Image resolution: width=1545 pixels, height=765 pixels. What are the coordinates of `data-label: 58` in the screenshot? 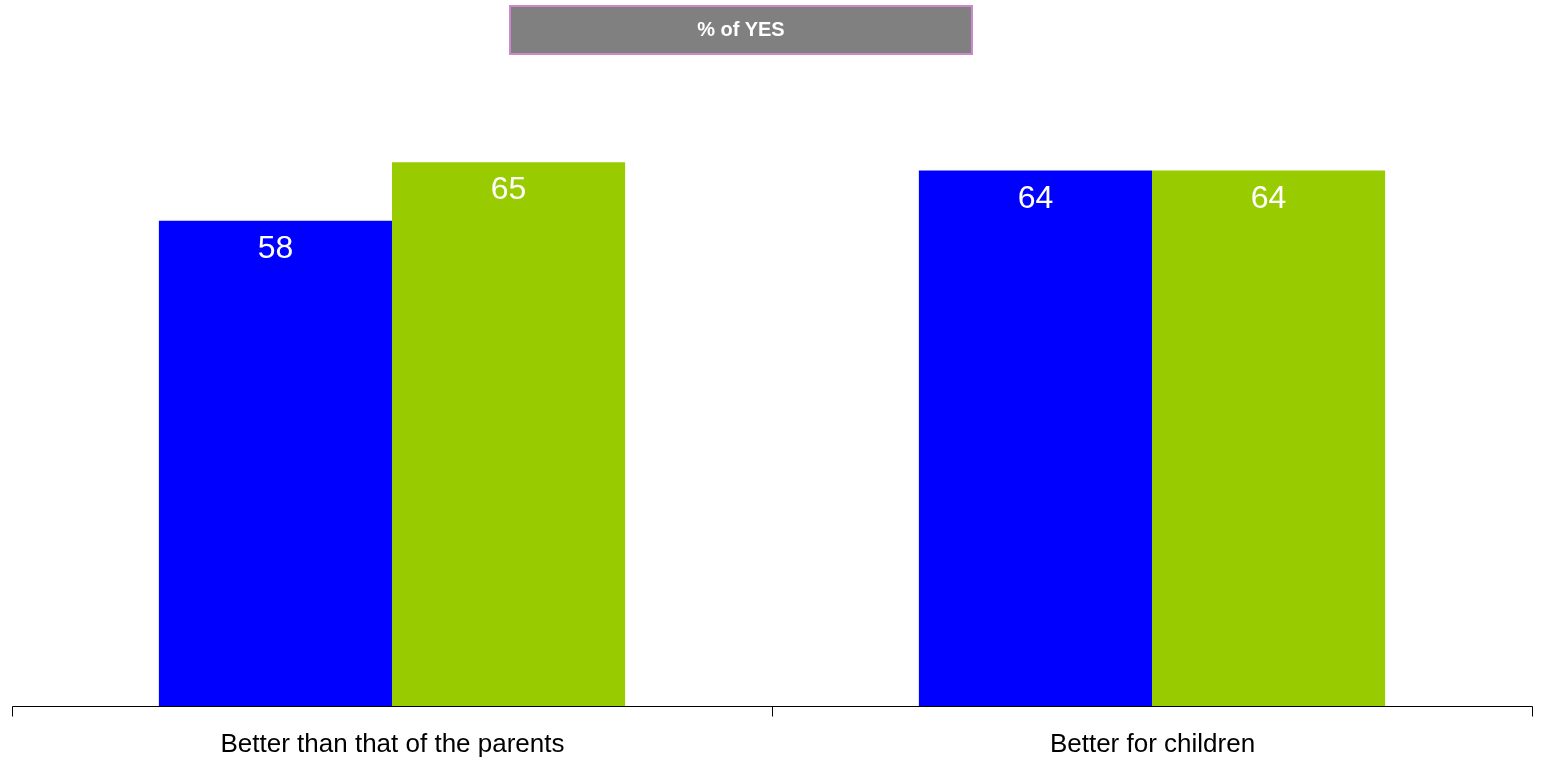 It's located at (275, 246).